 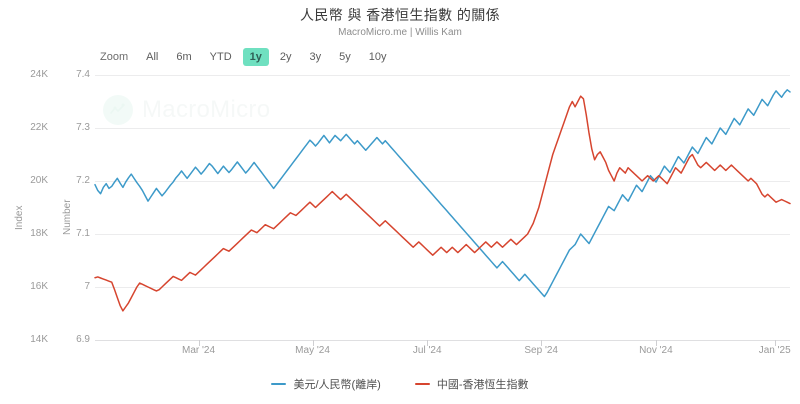 What do you see at coordinates (152, 57) in the screenshot?
I see `zoom-button-all: All` at bounding box center [152, 57].